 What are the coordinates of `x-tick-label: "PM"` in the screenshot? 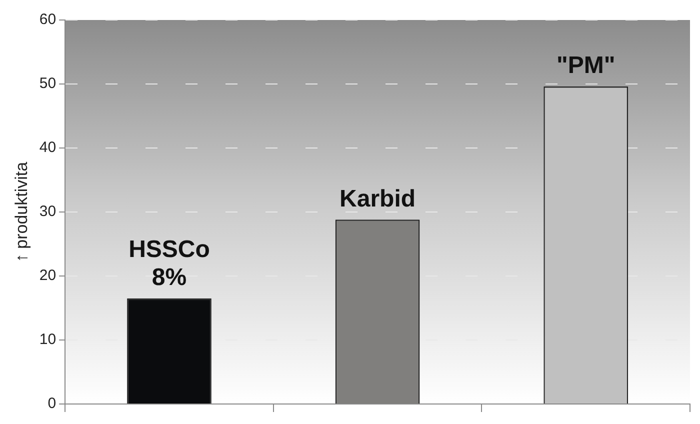 It's located at (586, 66).